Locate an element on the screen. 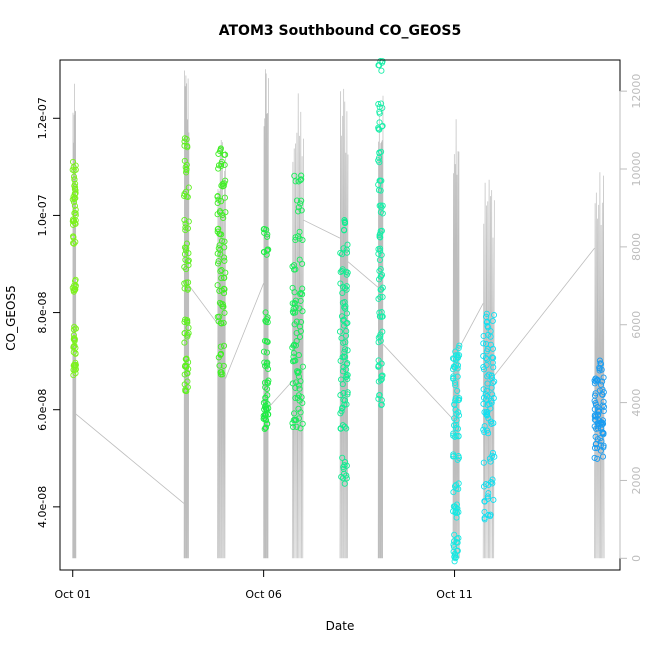 The height and width of the screenshot is (650, 650). y-axis: 4.0e-08 6.0e-08 8.0e-08 1.0e-07 1.2e-07 is located at coordinates (48, 312).